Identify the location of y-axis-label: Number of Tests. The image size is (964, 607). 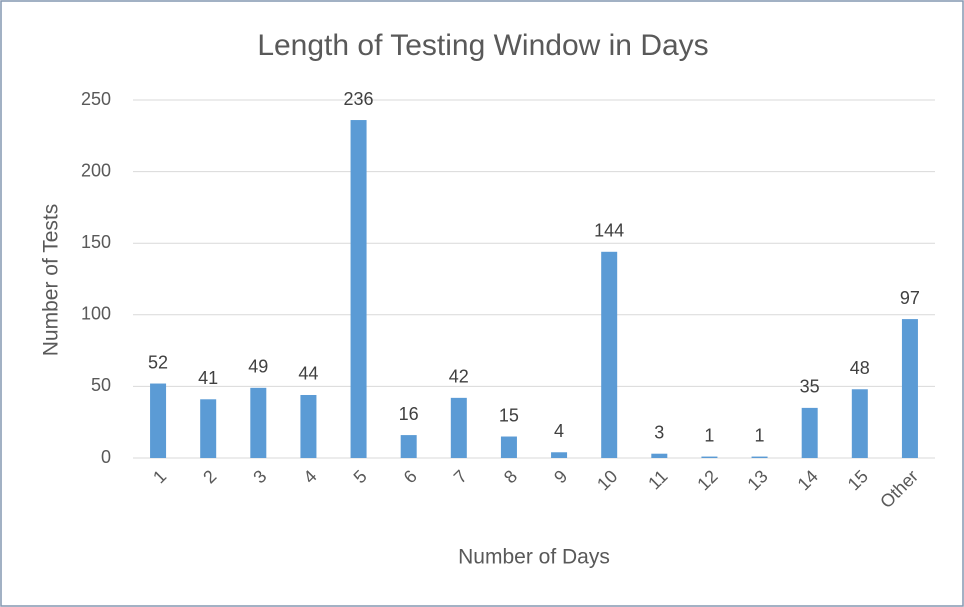
(51, 280).